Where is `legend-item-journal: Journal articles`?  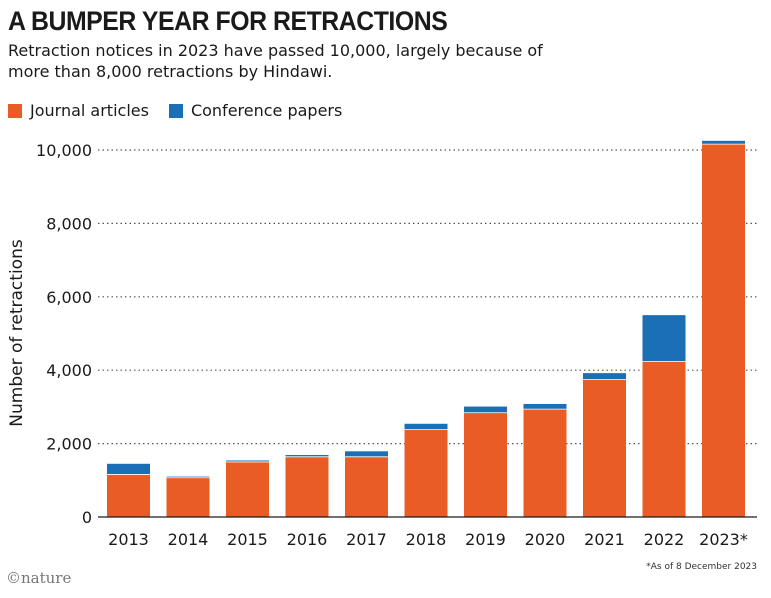 legend-item-journal: Journal articles is located at coordinates (78, 110).